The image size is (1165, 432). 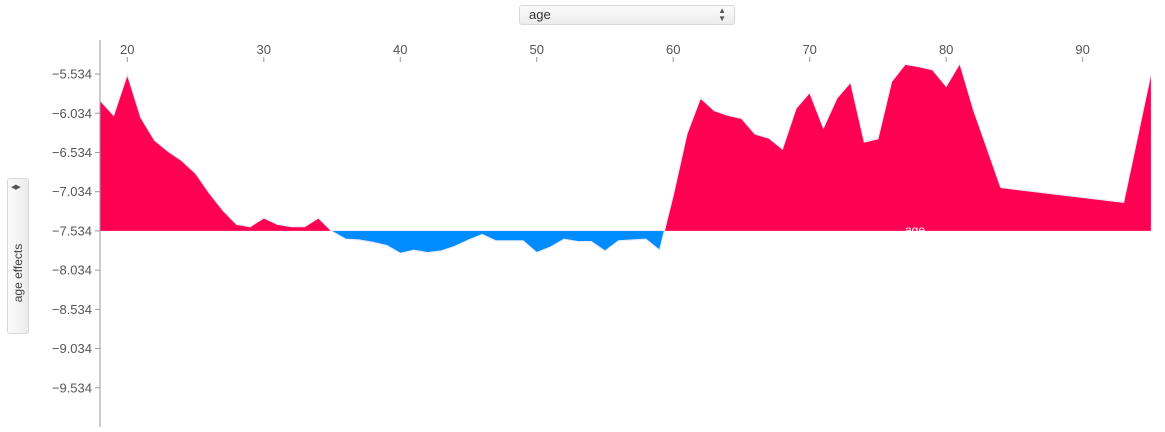 What do you see at coordinates (127, 49) in the screenshot?
I see `x-tick-label-0: 20` at bounding box center [127, 49].